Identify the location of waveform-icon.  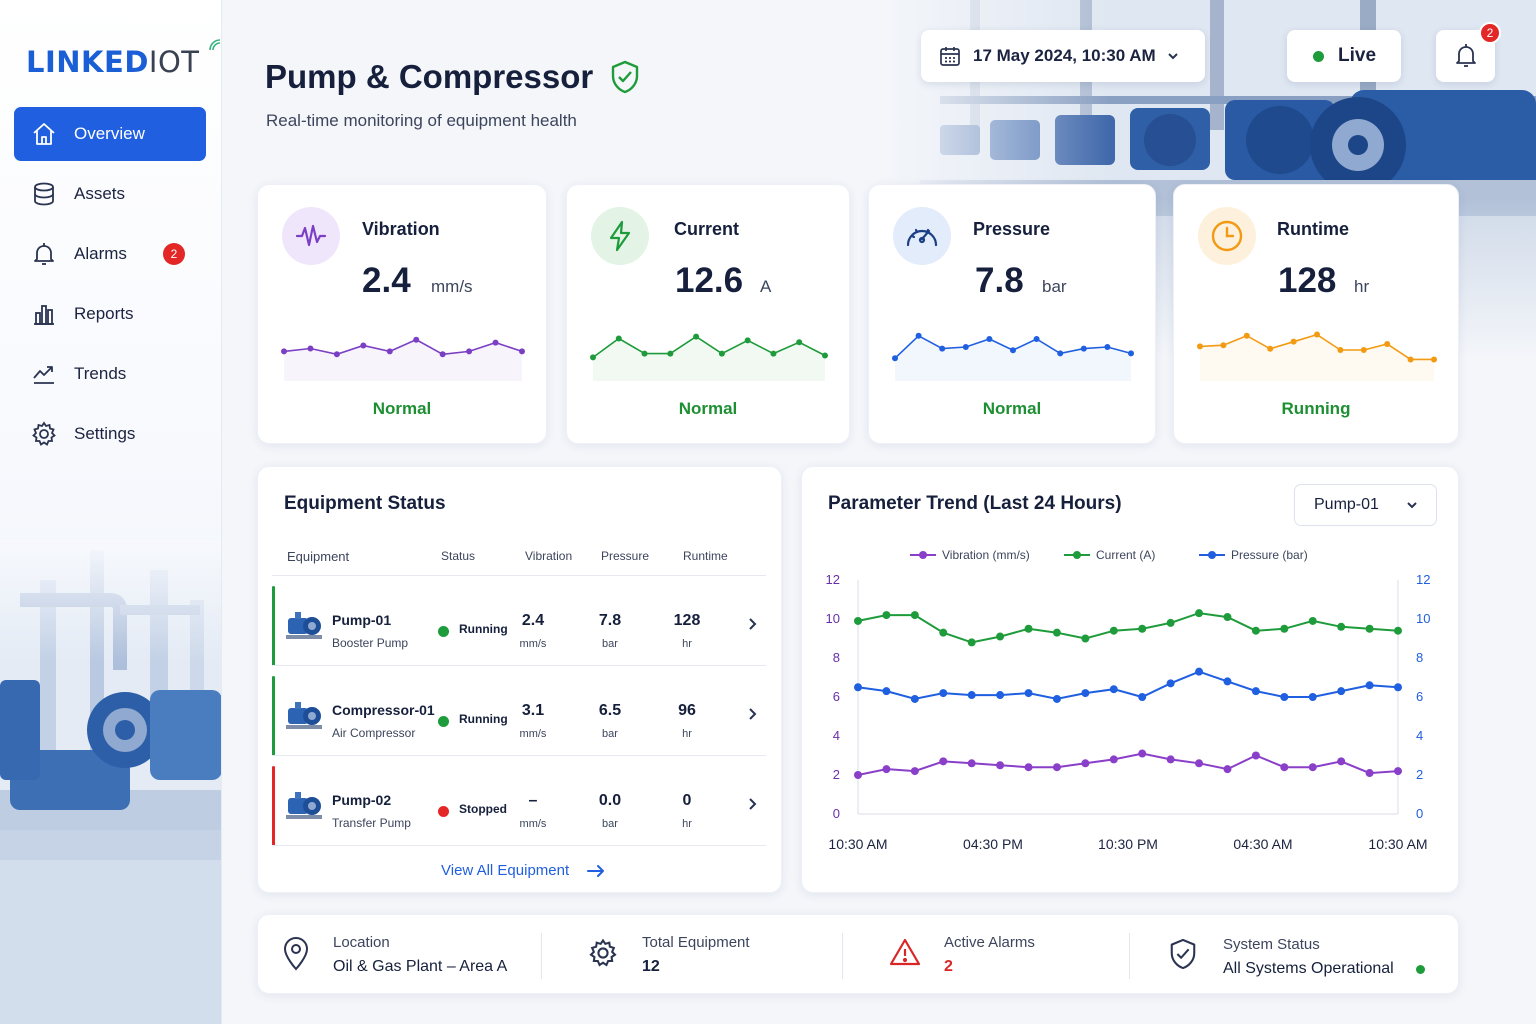
(311, 235).